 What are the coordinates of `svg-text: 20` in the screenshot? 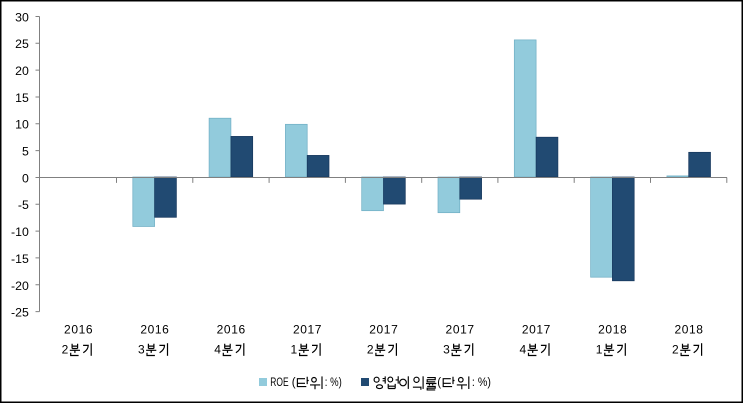 It's located at (22, 71).